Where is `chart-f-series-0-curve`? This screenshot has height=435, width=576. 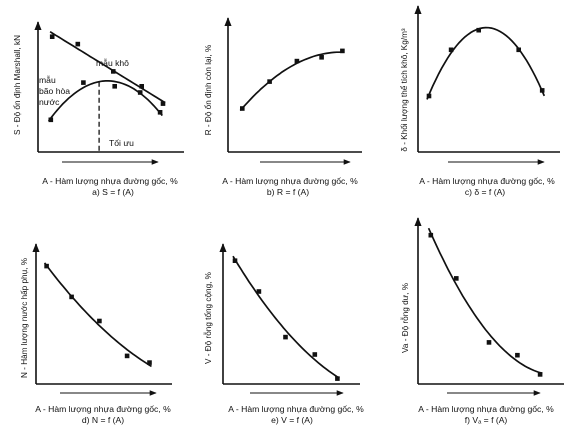 chart-f-series-0-curve is located at coordinates (485, 301).